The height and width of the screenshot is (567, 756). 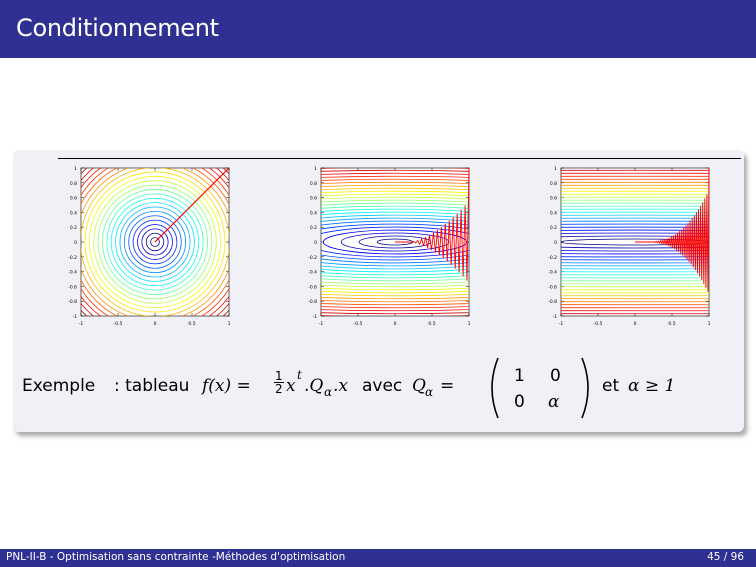 What do you see at coordinates (555, 243) in the screenshot?
I see `y-tick-label: 0` at bounding box center [555, 243].